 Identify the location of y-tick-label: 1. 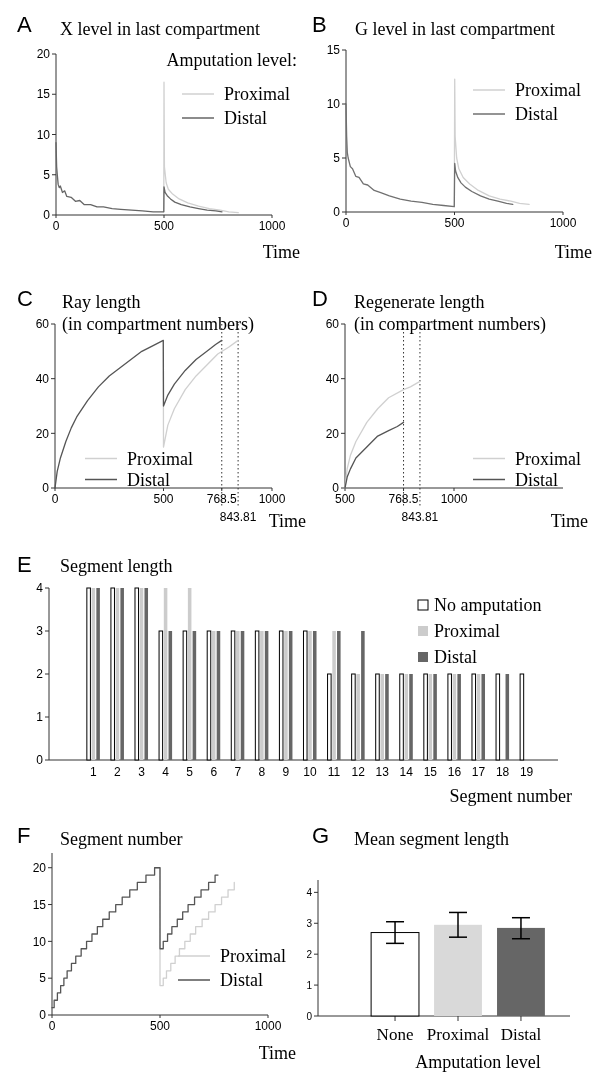
(40, 717).